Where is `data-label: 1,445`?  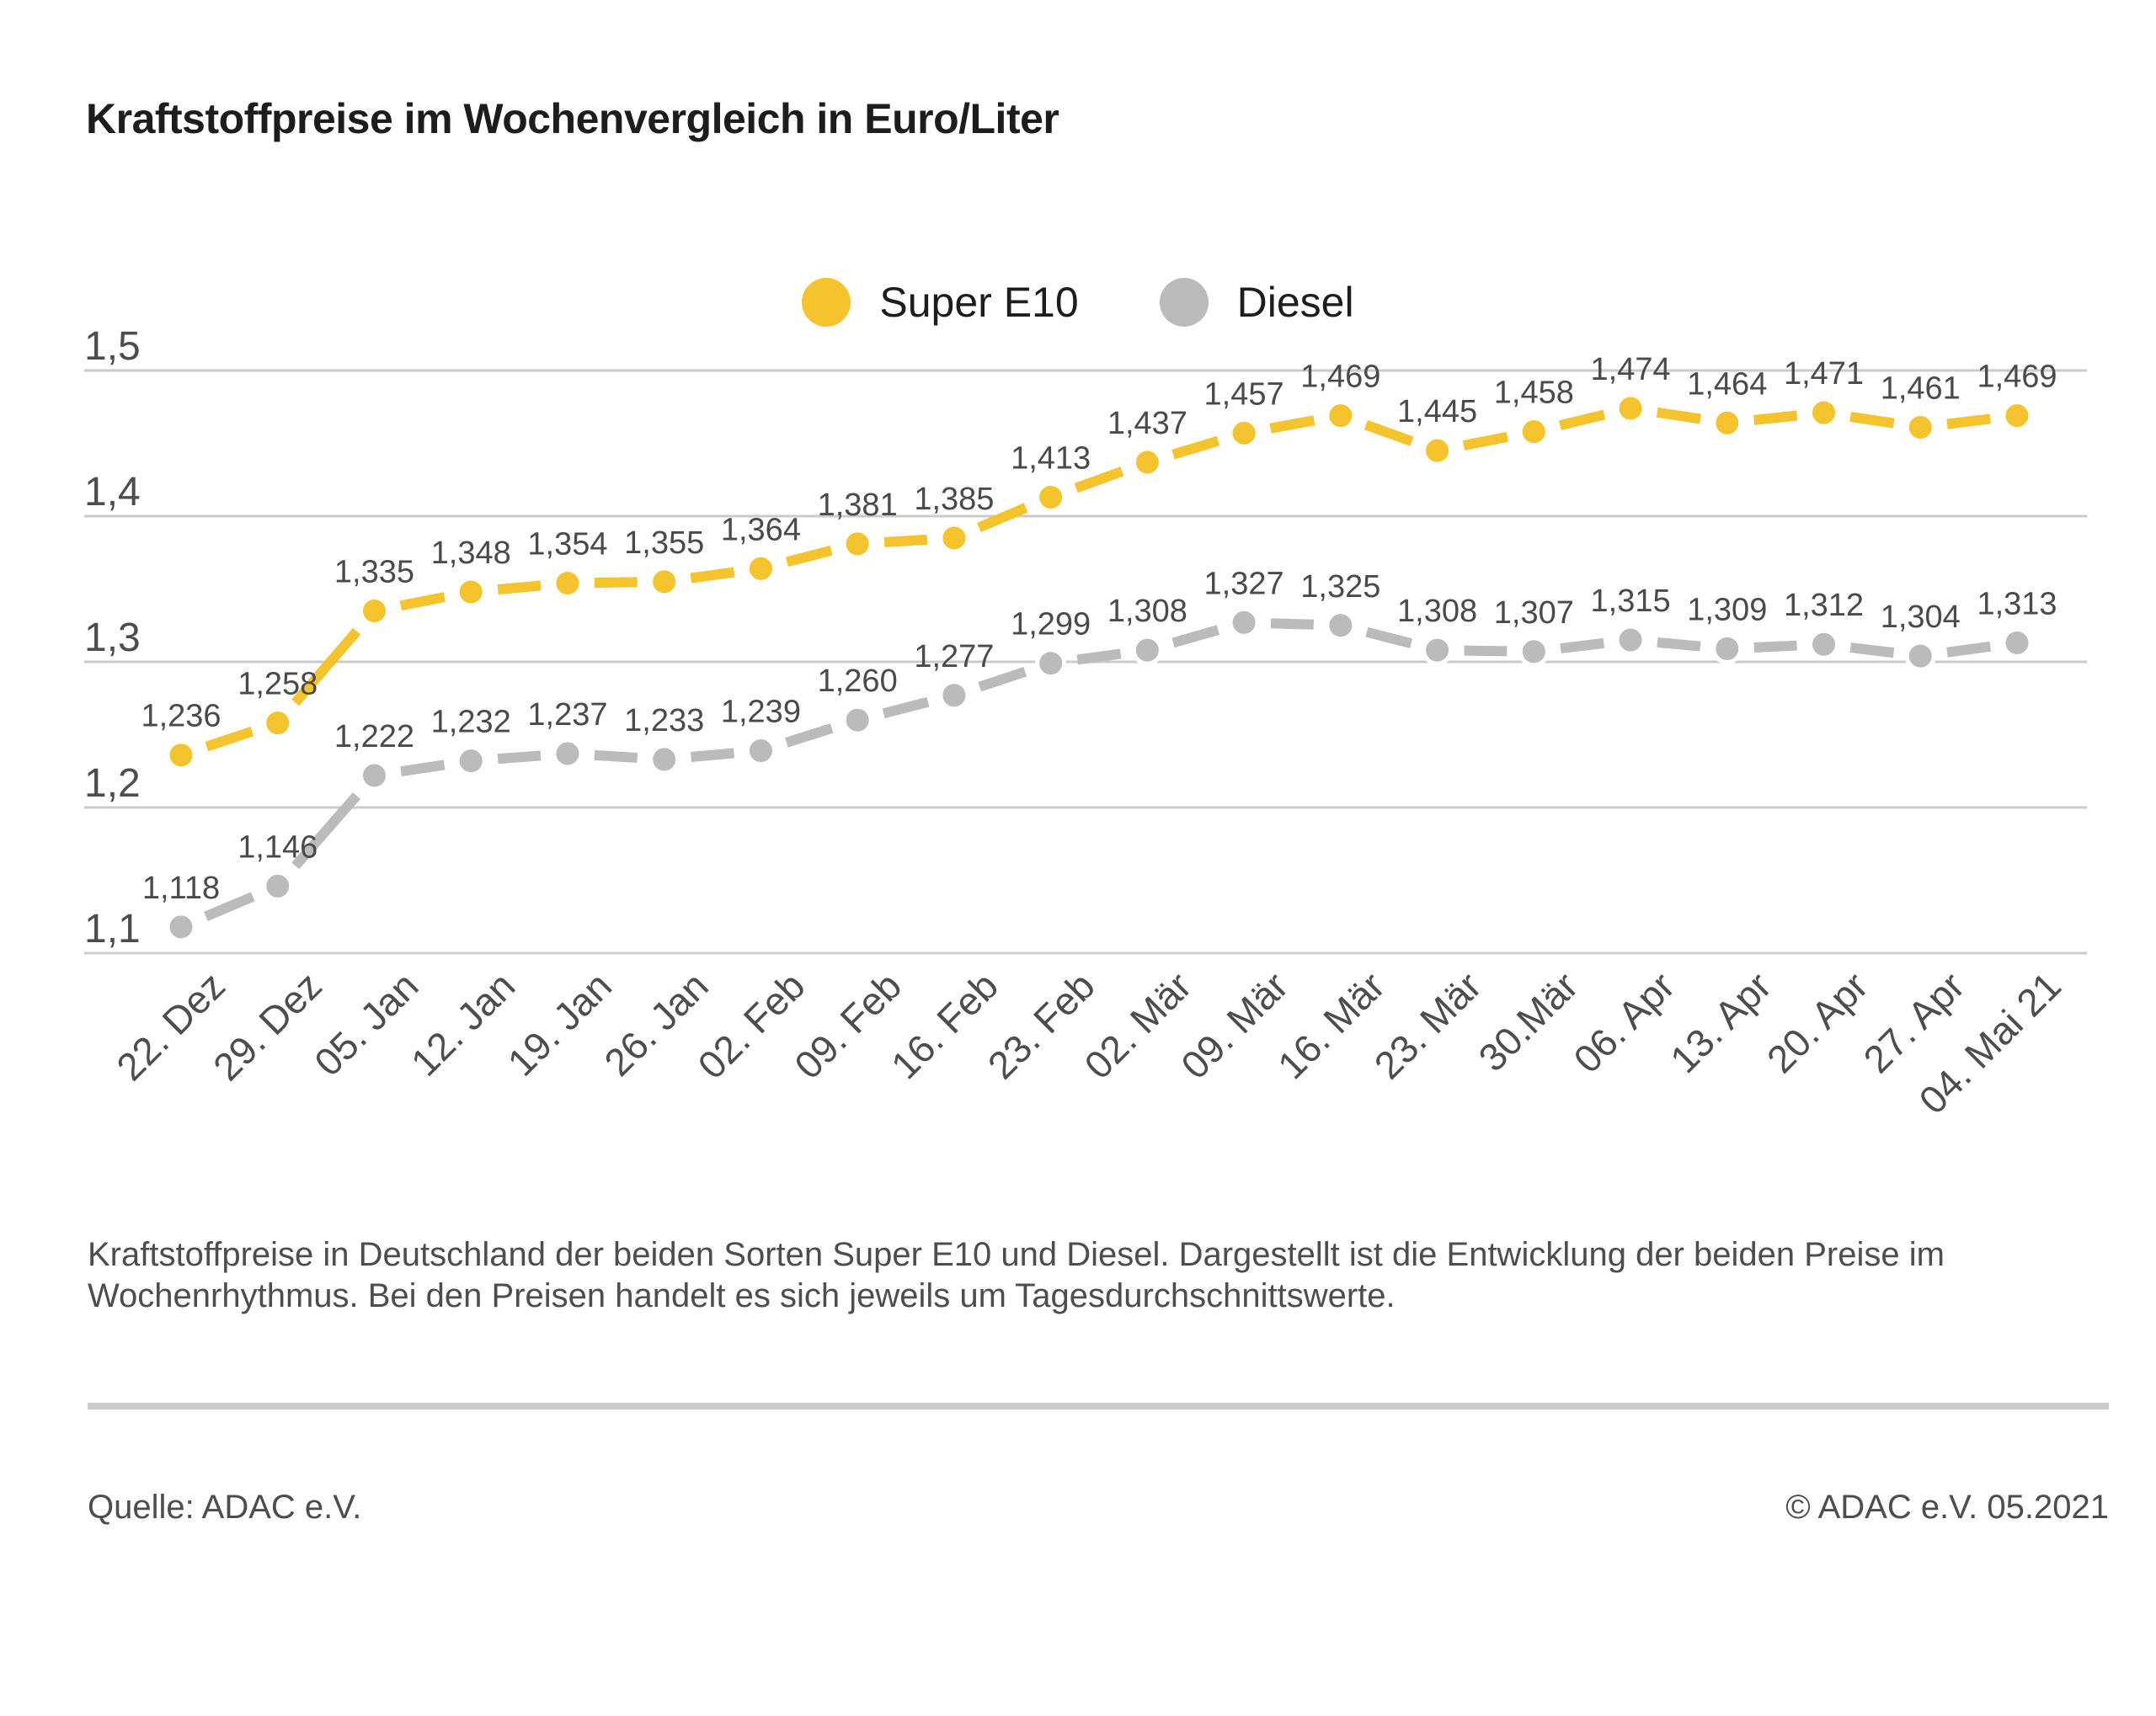
data-label: 1,445 is located at coordinates (1437, 411).